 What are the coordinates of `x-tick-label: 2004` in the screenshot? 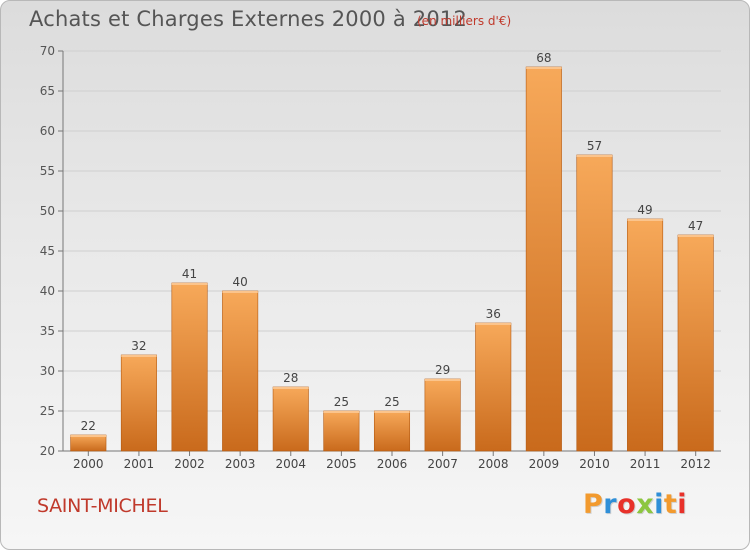 It's located at (290, 464).